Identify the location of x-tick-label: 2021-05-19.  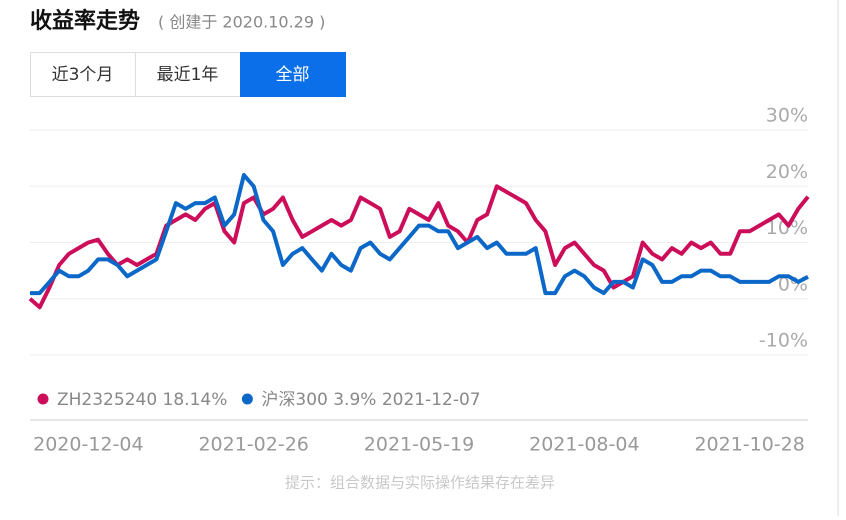
(419, 445).